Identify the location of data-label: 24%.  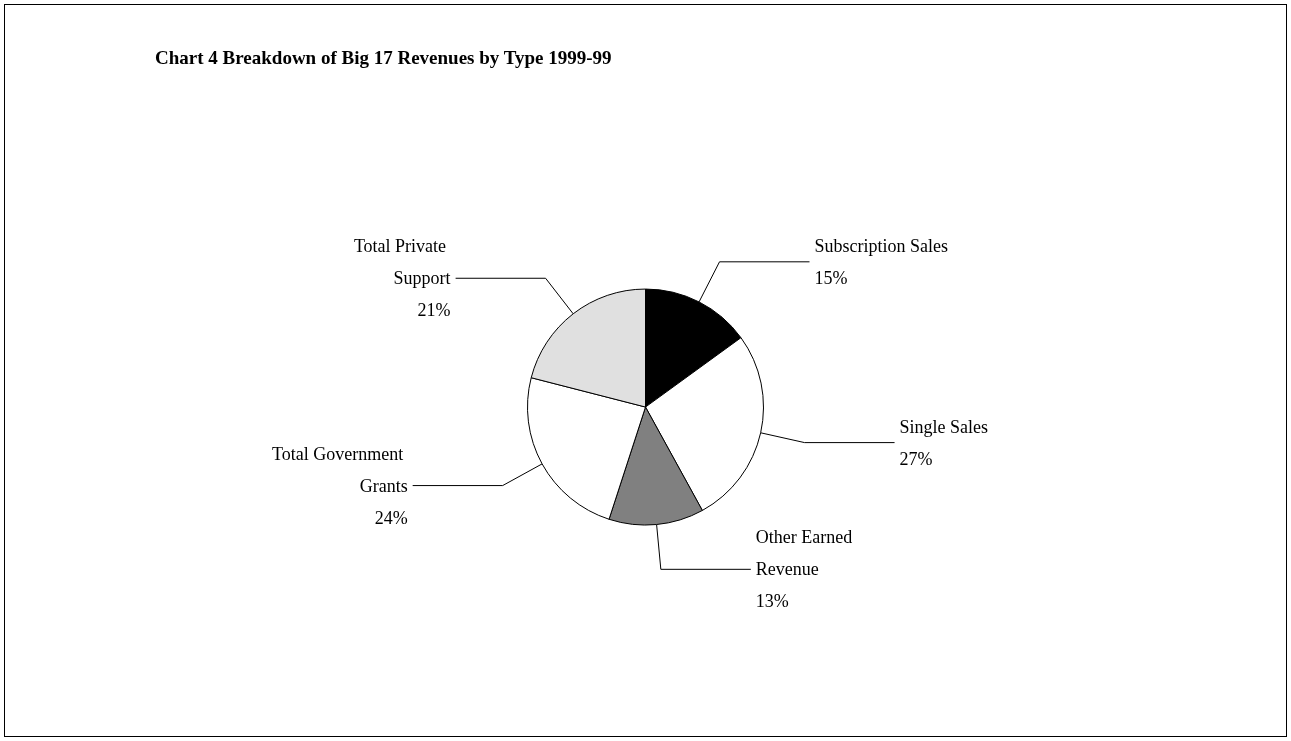
(391, 517).